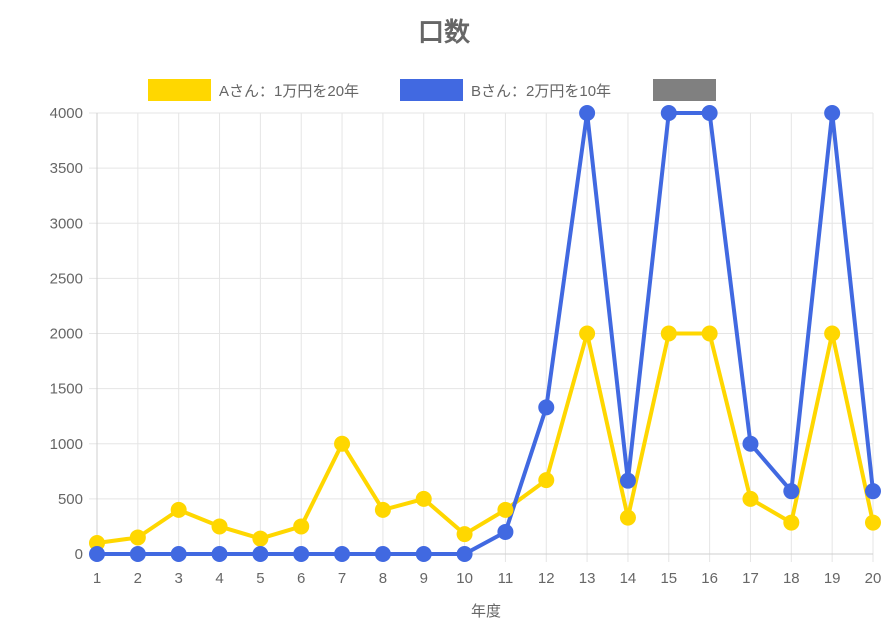 The image size is (888, 630). I want to click on x-tick-label: 1, so click(97, 578).